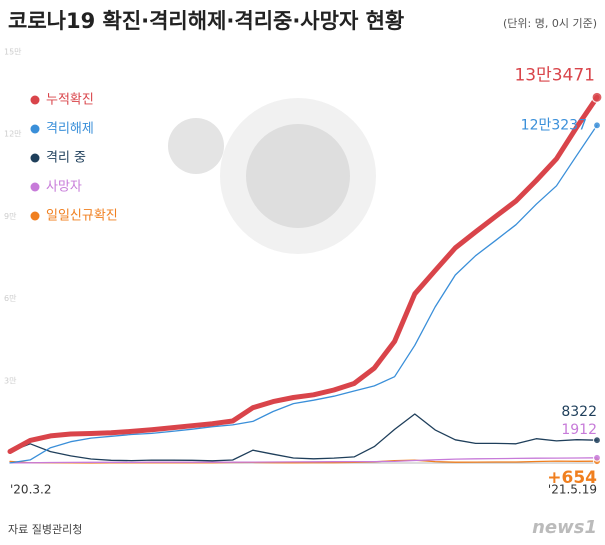 This screenshot has width=605, height=545. Describe the element at coordinates (564, 527) in the screenshot. I see `logo: news1` at that location.